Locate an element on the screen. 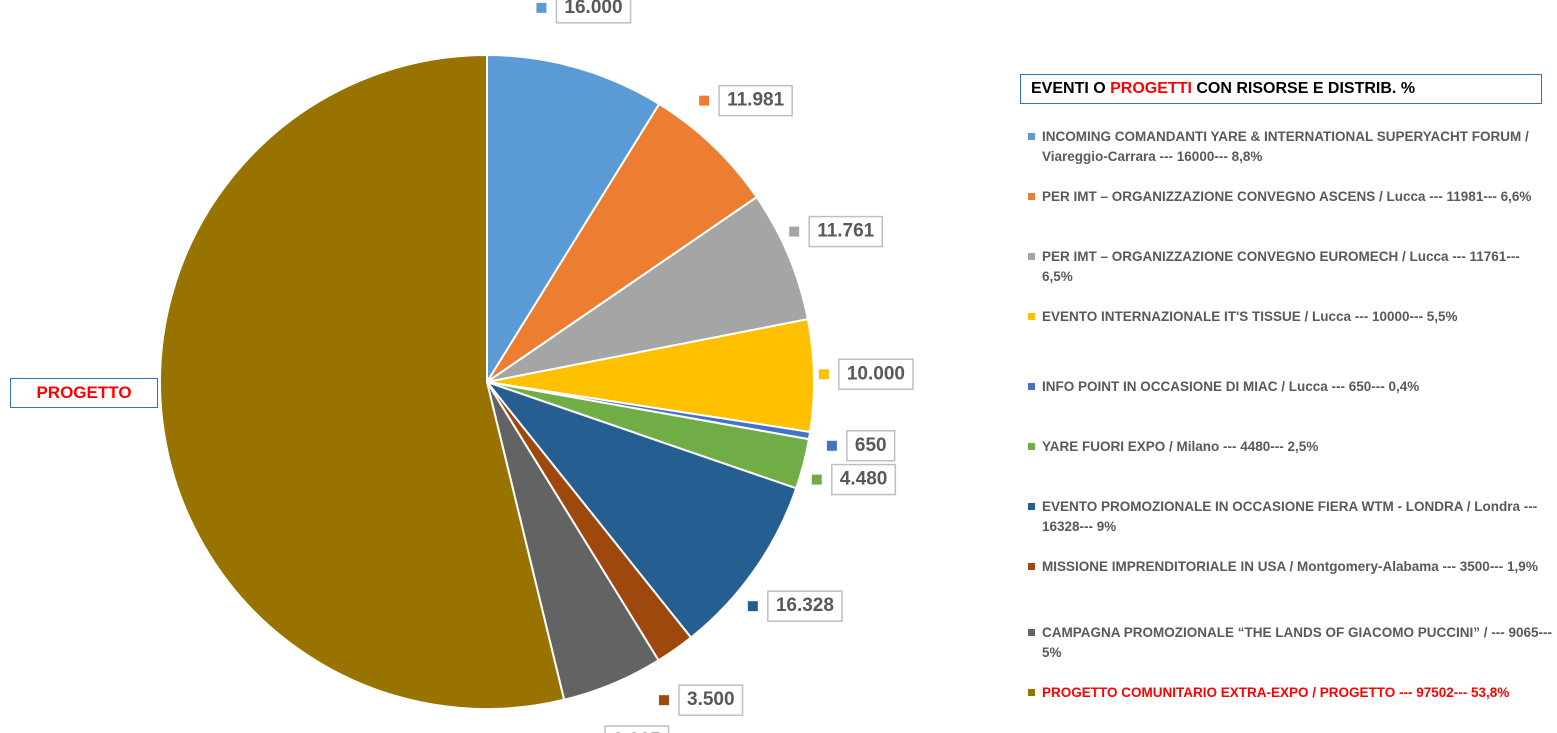 The width and height of the screenshot is (1557, 733). legend-title-part: PROGETTI is located at coordinates (1151, 88).